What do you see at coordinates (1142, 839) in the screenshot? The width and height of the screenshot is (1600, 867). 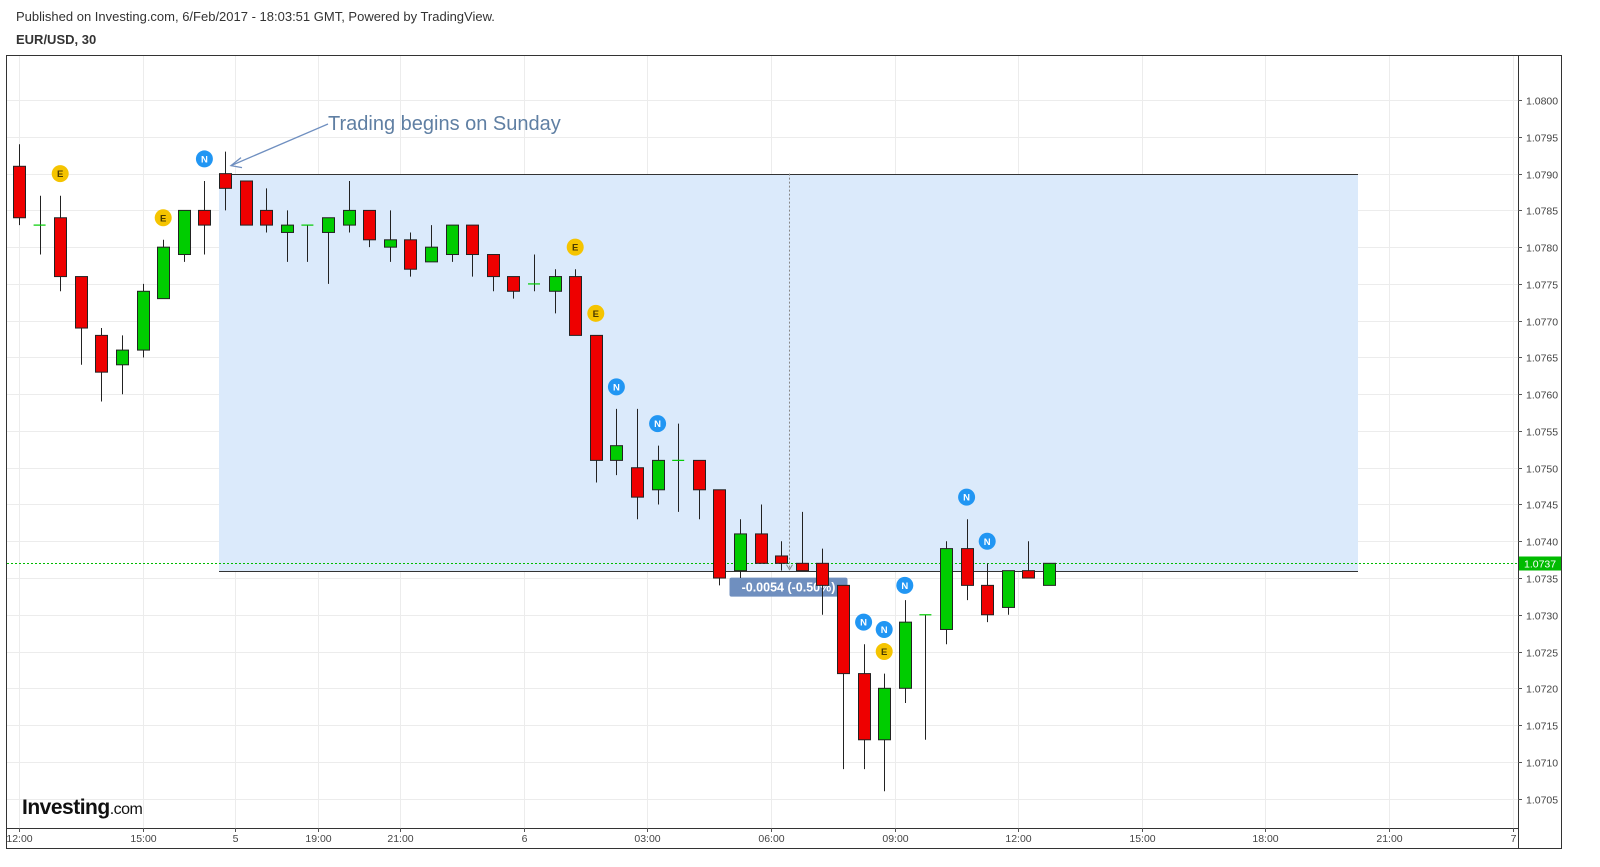 I see `x-tick-label: 15:00` at bounding box center [1142, 839].